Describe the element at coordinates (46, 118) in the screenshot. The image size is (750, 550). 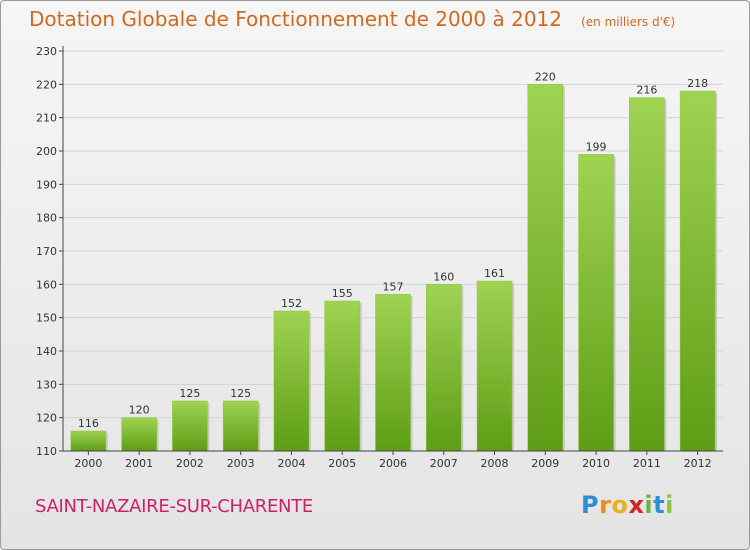
I see `y-tick-label: 210` at that location.